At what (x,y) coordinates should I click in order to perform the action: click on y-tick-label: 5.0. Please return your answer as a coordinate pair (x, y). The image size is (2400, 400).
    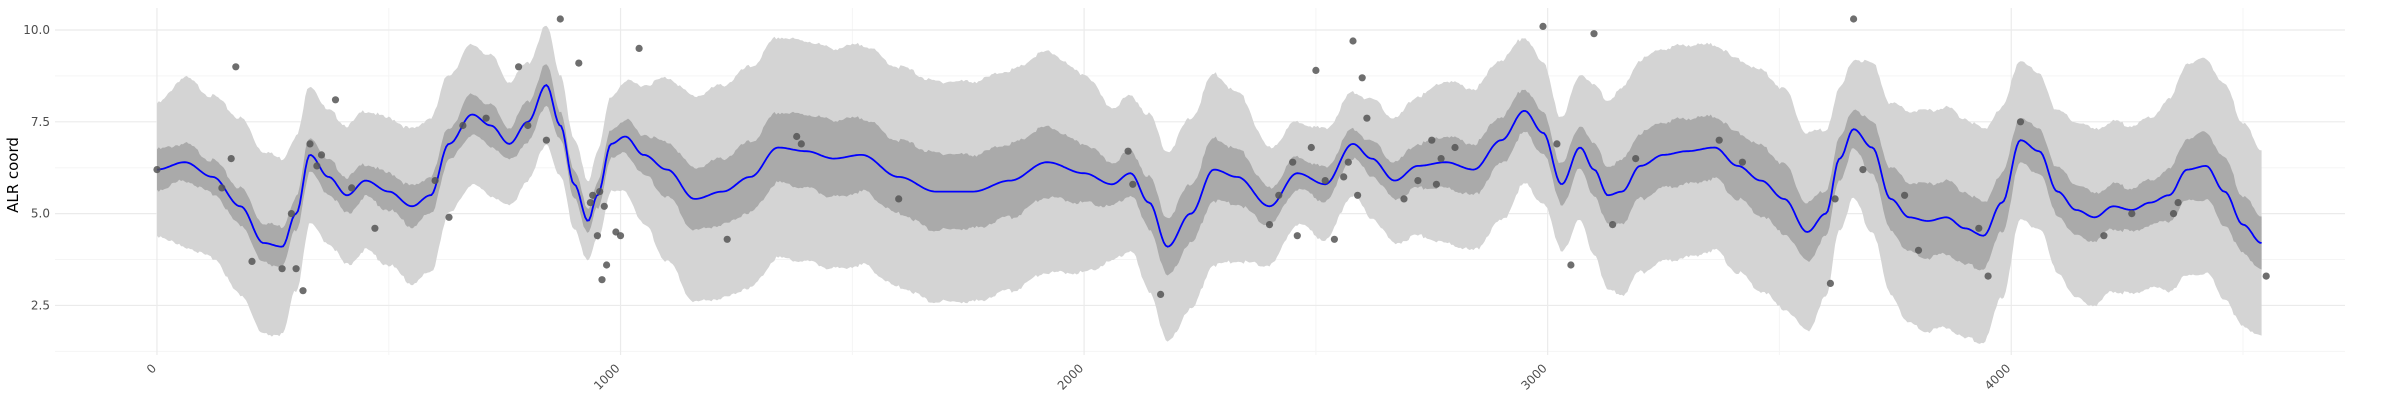
    Looking at the image, I should click on (40, 214).